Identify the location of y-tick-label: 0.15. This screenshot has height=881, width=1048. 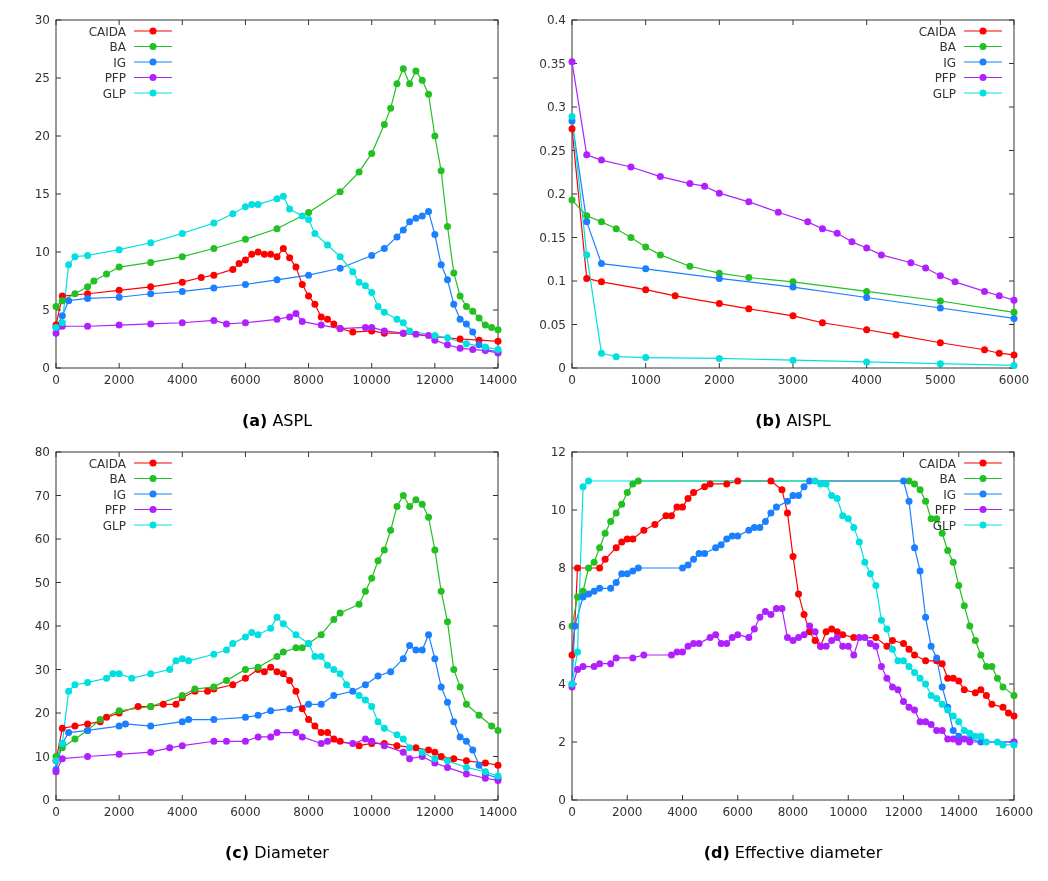
(552, 237).